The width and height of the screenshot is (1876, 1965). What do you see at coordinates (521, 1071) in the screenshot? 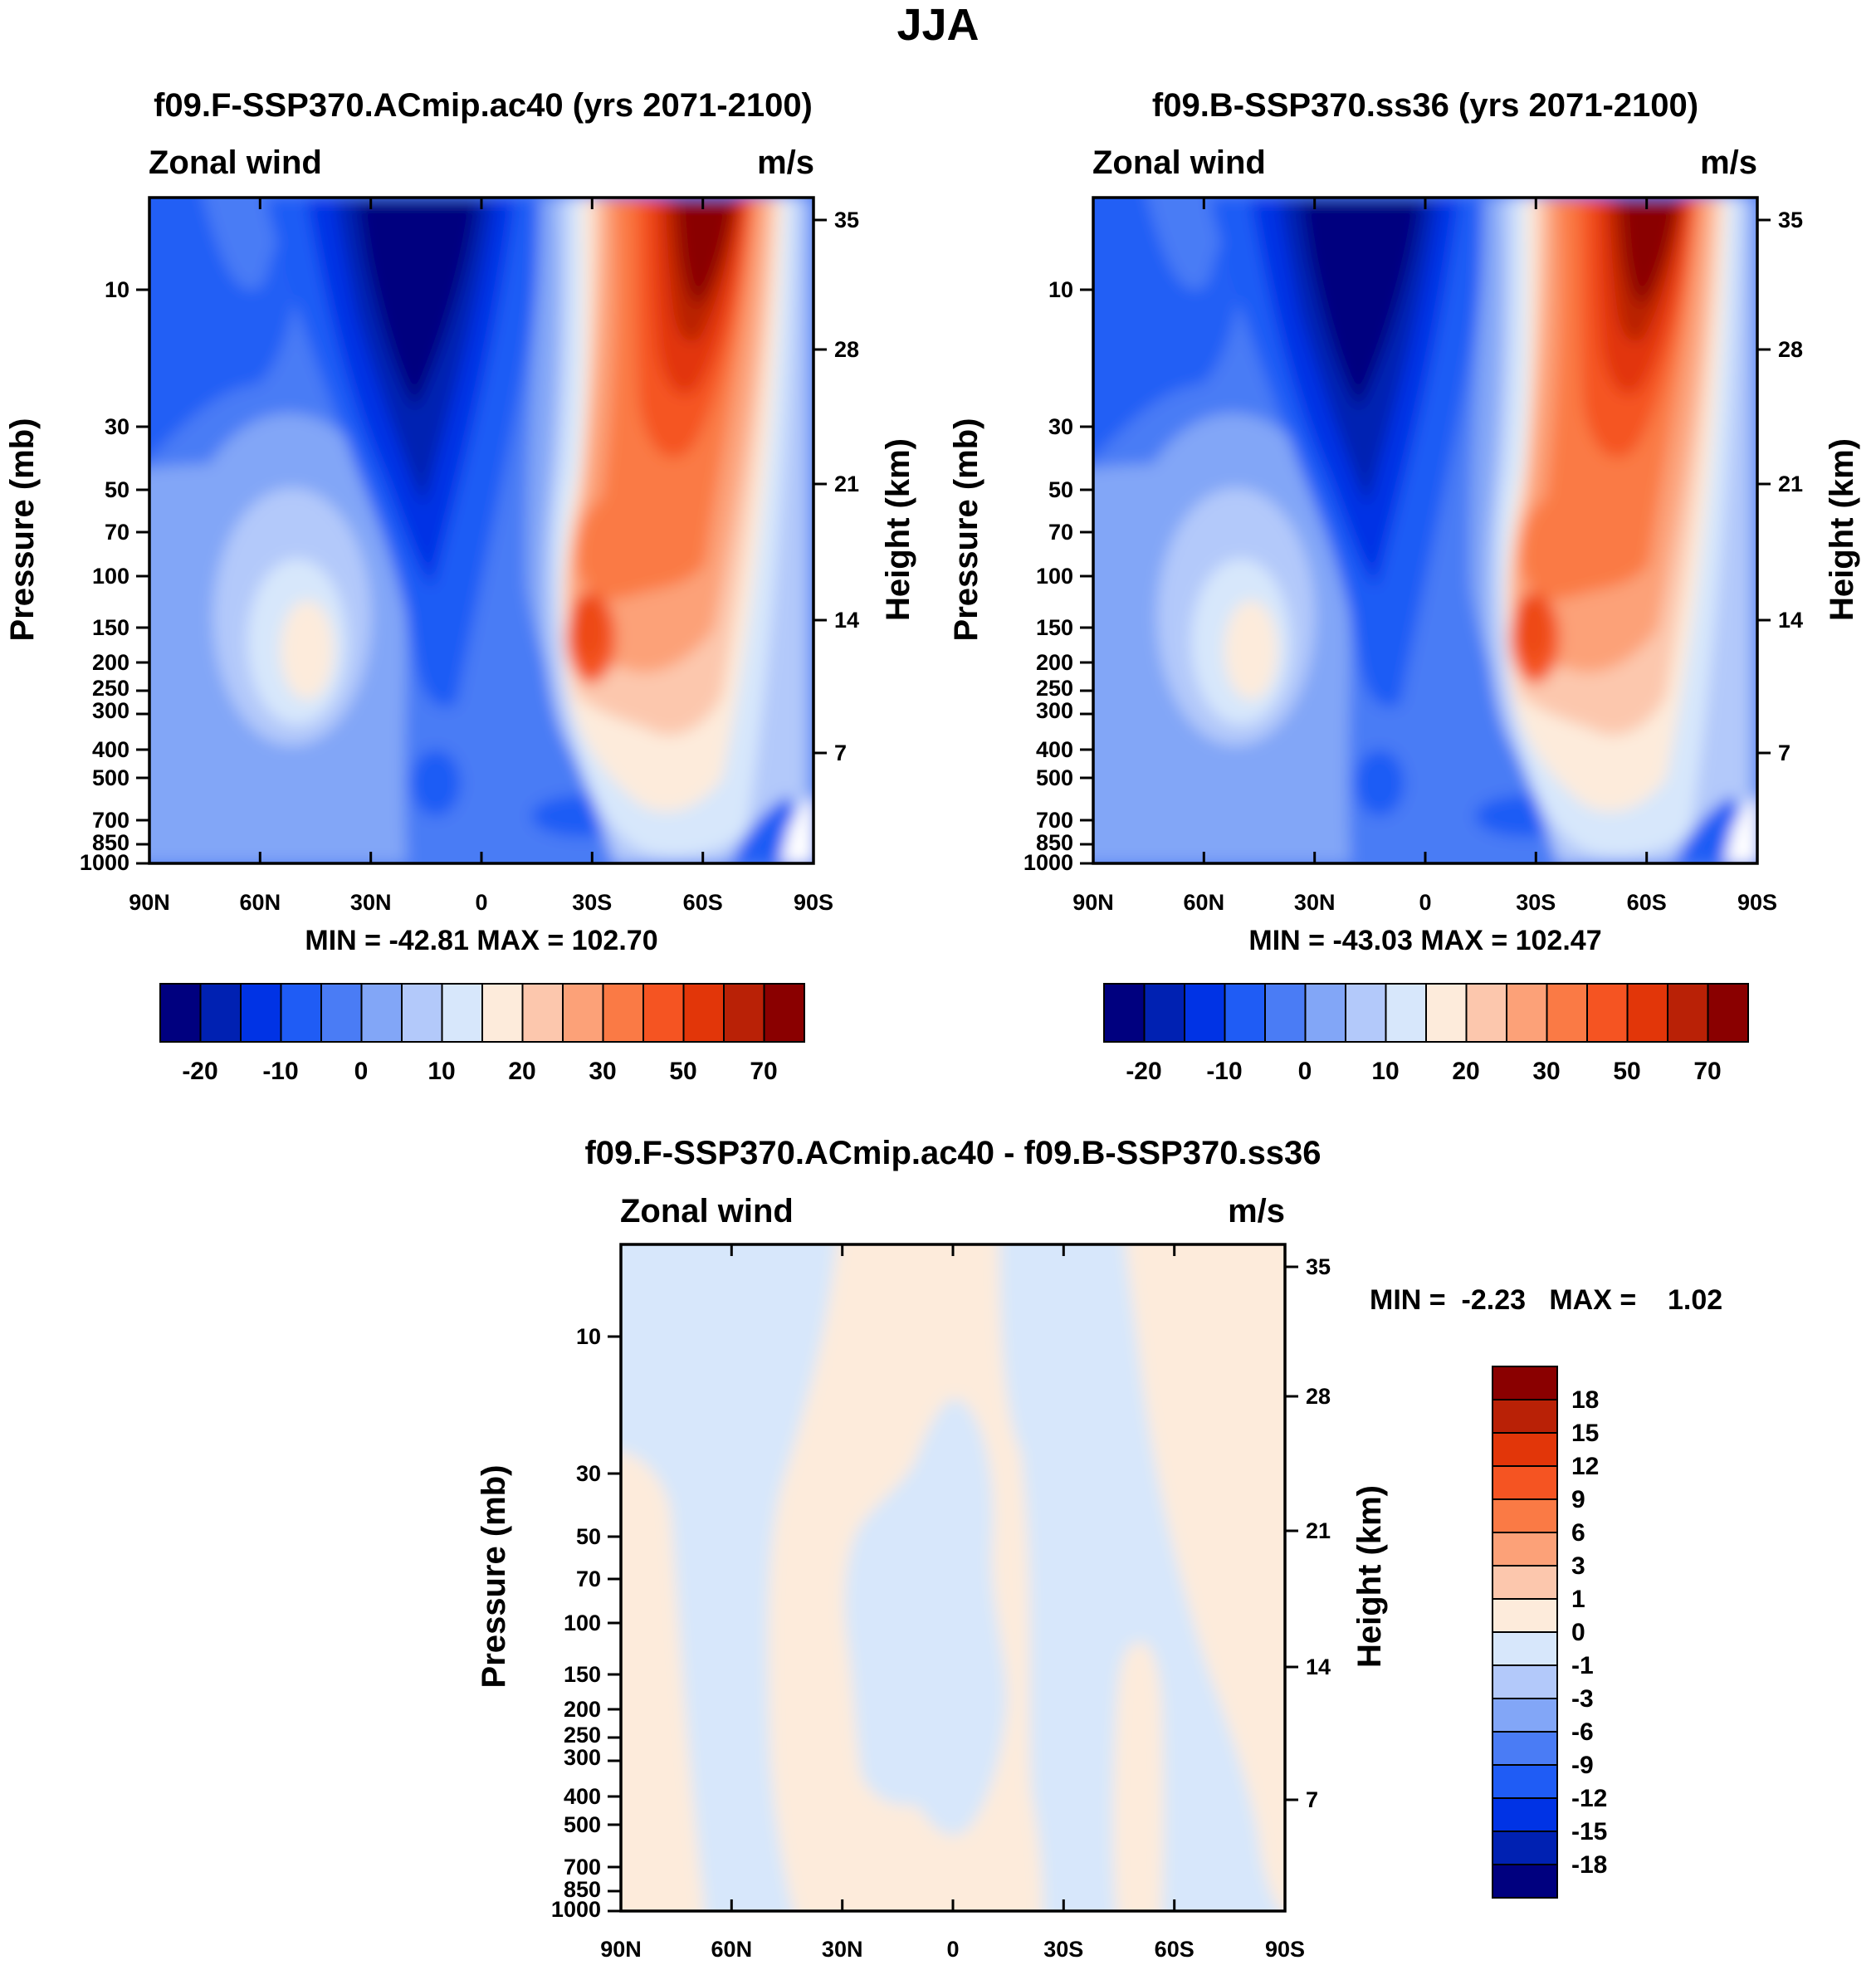
I see `panel-a-colorbar-label: 20` at bounding box center [521, 1071].